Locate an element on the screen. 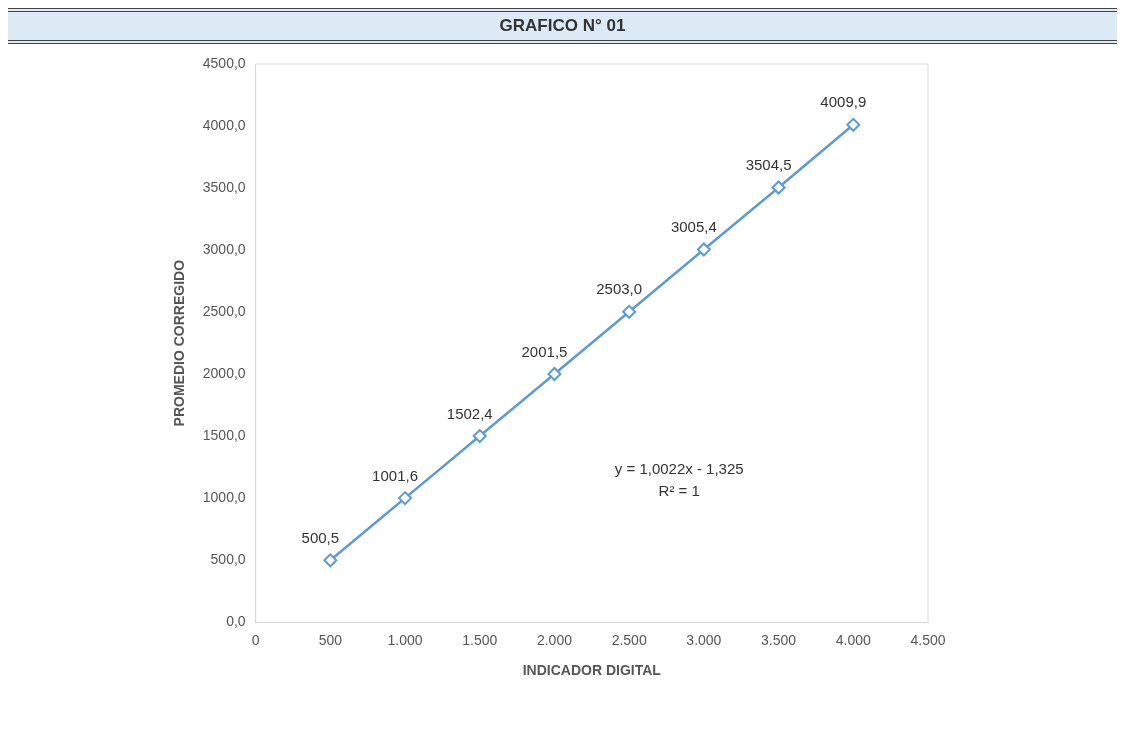  data-label: 1502,4 is located at coordinates (469, 413).